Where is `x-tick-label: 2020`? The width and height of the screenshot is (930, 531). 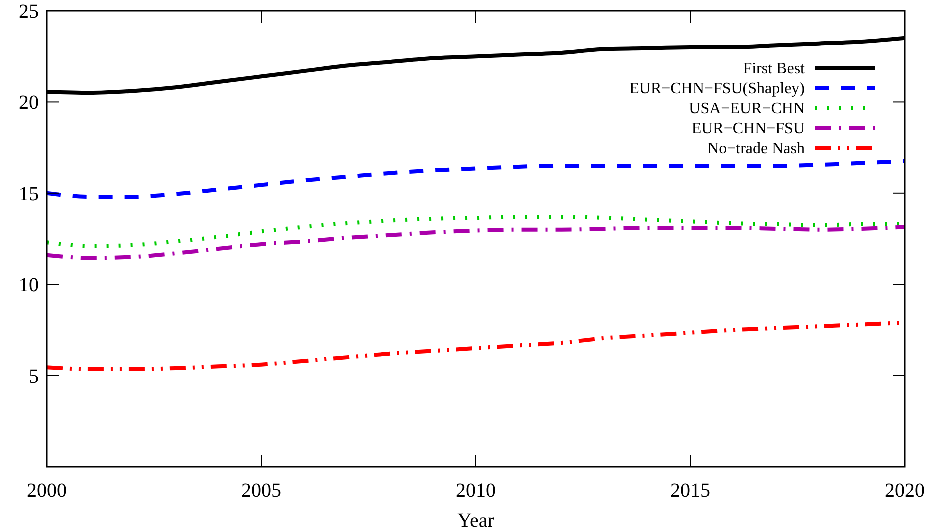
x-tick-label: 2020 is located at coordinates (905, 491).